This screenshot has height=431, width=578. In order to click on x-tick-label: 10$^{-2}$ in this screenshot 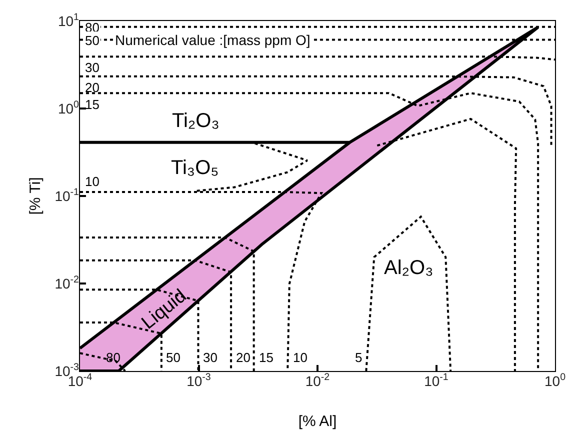, I will do `click(317, 380)`.